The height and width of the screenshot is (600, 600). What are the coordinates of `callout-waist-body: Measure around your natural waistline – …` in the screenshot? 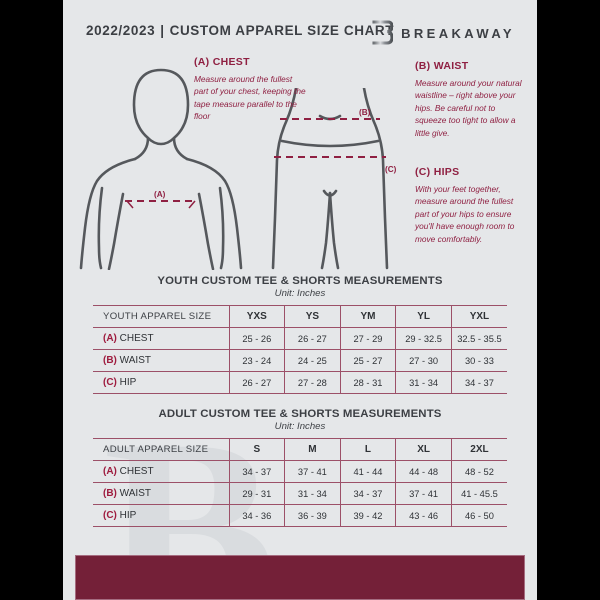 It's located at (468, 108).